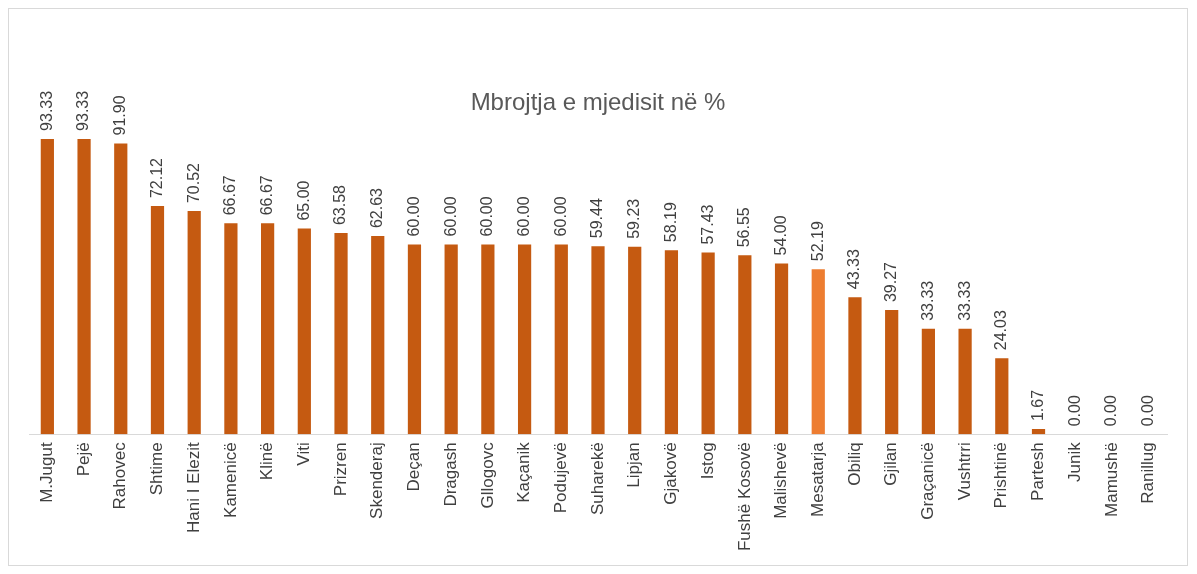  Describe the element at coordinates (524, 472) in the screenshot. I see `x-tick-label: Kaçanik` at that location.